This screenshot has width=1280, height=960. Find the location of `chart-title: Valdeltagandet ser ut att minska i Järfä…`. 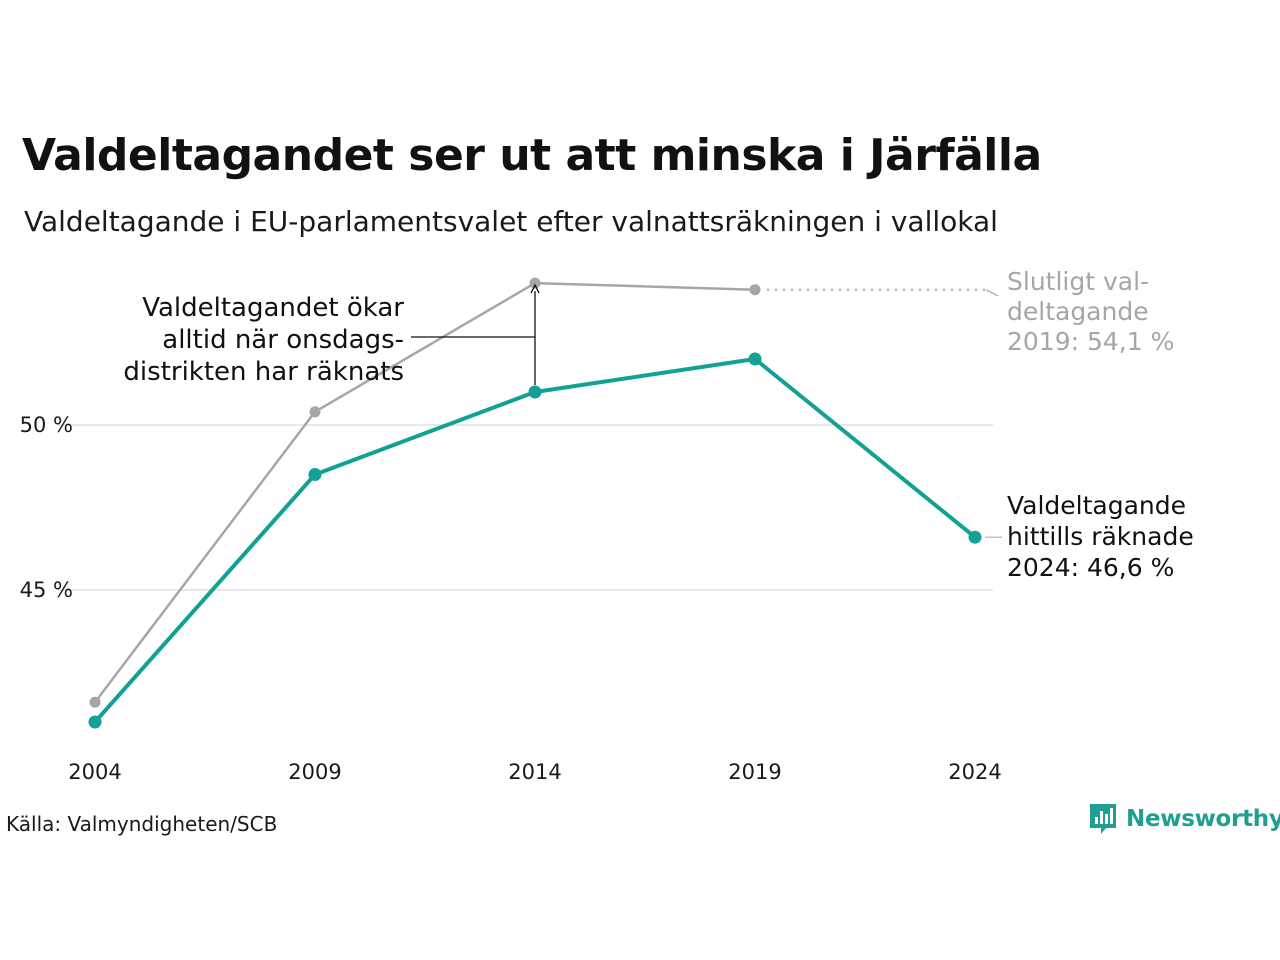

chart-title: Valdeltagandet ser ut att minska i Järfä… is located at coordinates (532, 155).